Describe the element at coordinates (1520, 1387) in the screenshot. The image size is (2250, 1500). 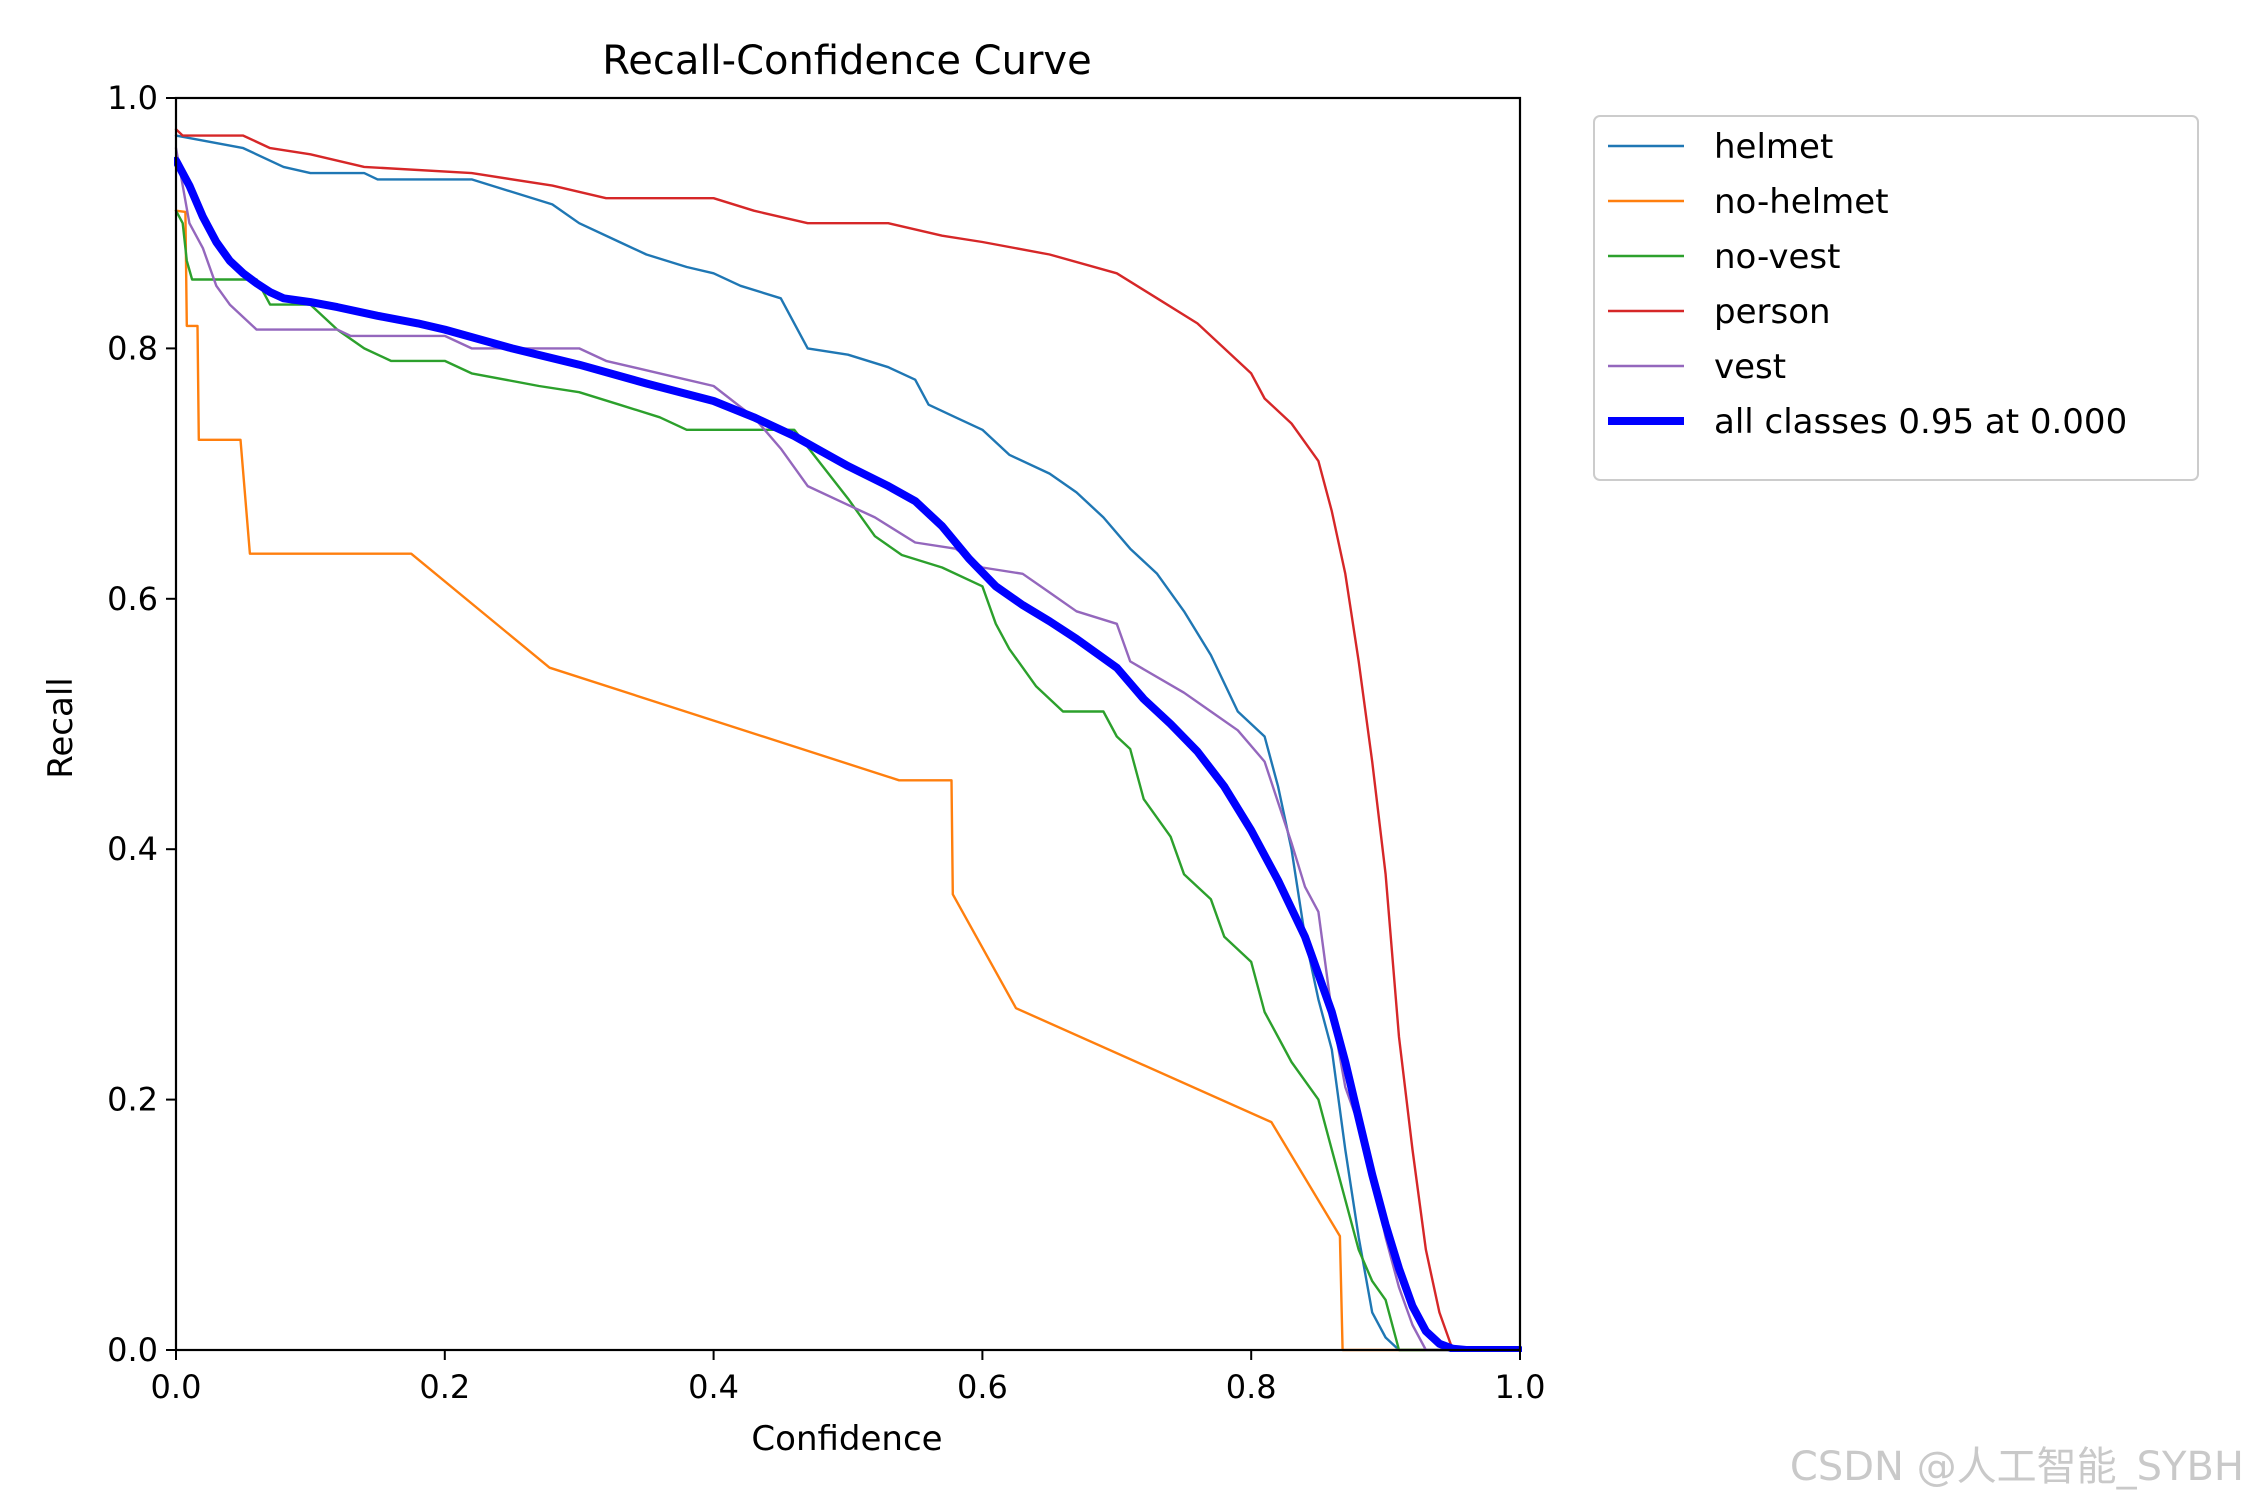
I see `x-tick-label: 1.0` at that location.